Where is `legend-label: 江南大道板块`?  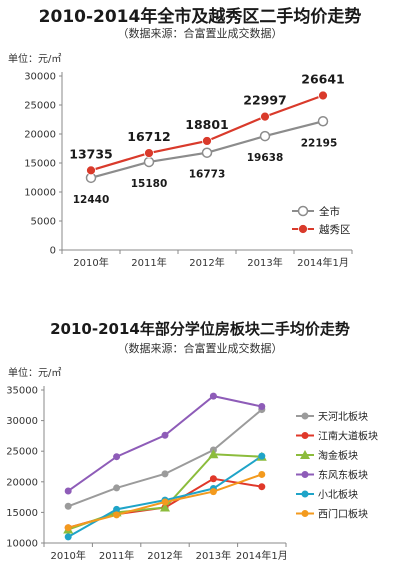
legend-label: 江南大道板块 is located at coordinates (348, 436).